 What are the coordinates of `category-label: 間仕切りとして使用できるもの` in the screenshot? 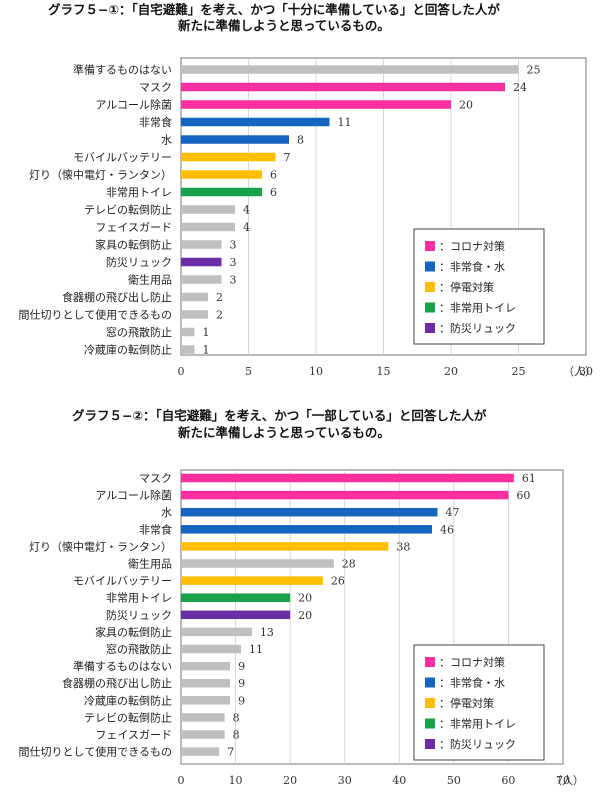 It's located at (95, 315).